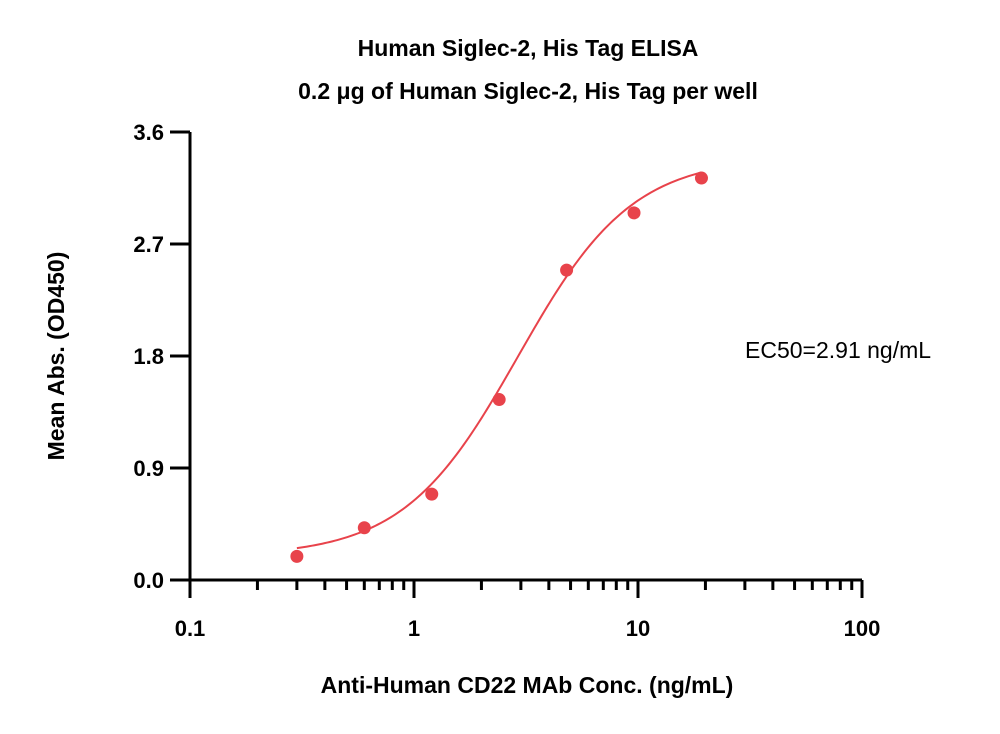 This screenshot has height=734, width=1000. Describe the element at coordinates (528, 48) in the screenshot. I see `chart-title: Human Siglec-2, His Tag ELISA` at that location.